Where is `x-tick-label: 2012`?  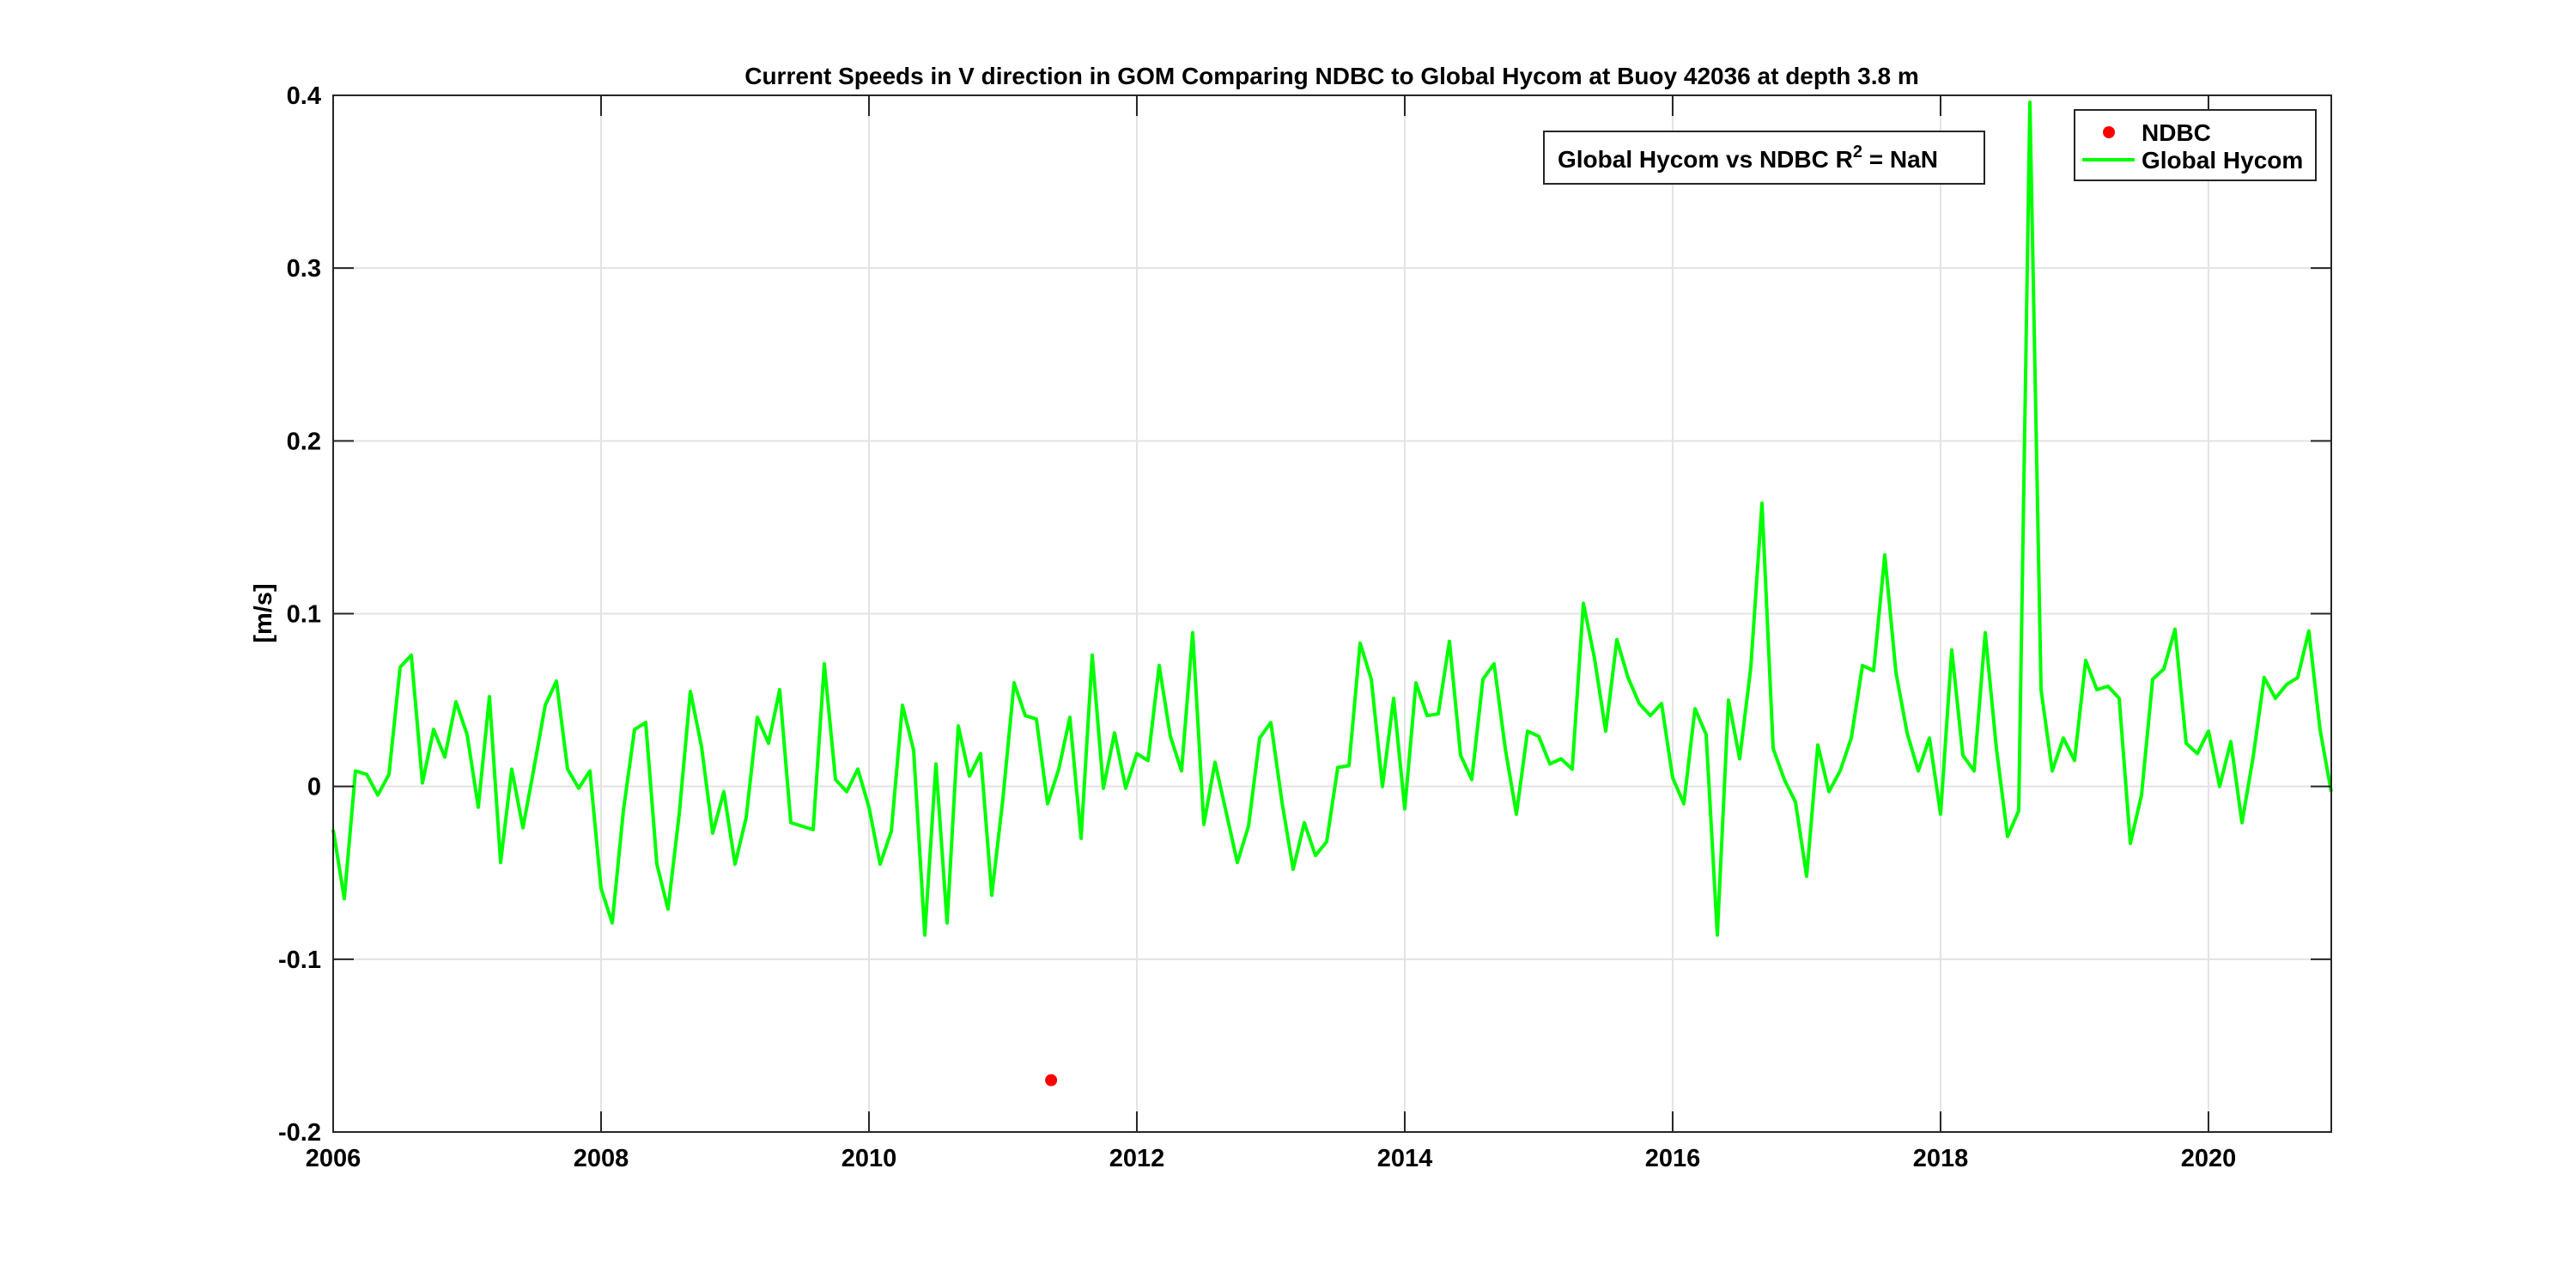 x-tick-label: 2012 is located at coordinates (1137, 1158).